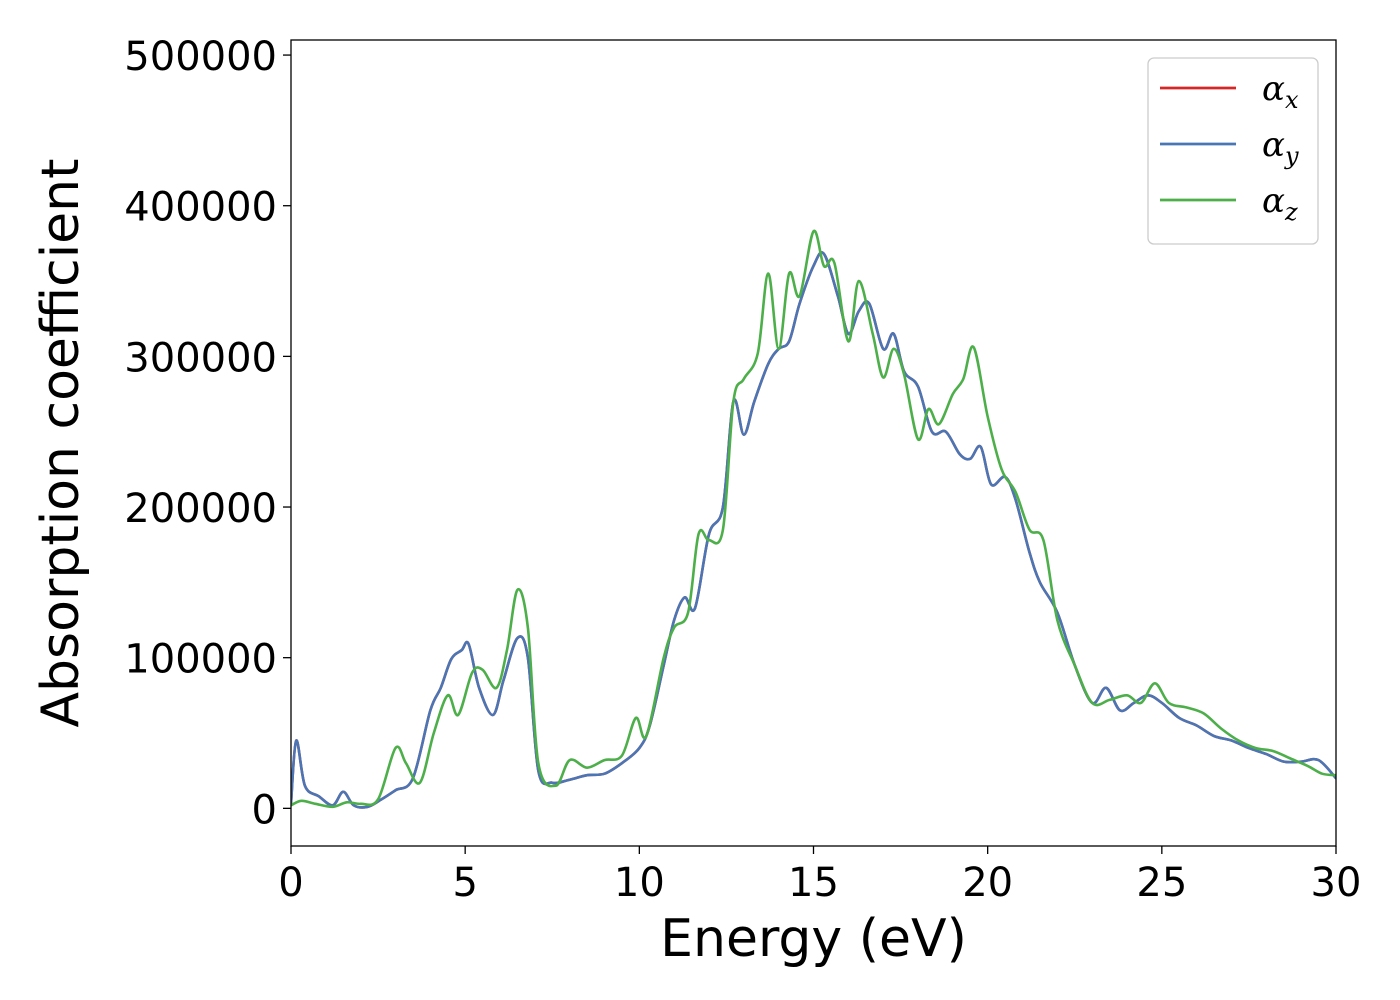 The image size is (1400, 1000). I want to click on x-tick-label: 5, so click(464, 883).